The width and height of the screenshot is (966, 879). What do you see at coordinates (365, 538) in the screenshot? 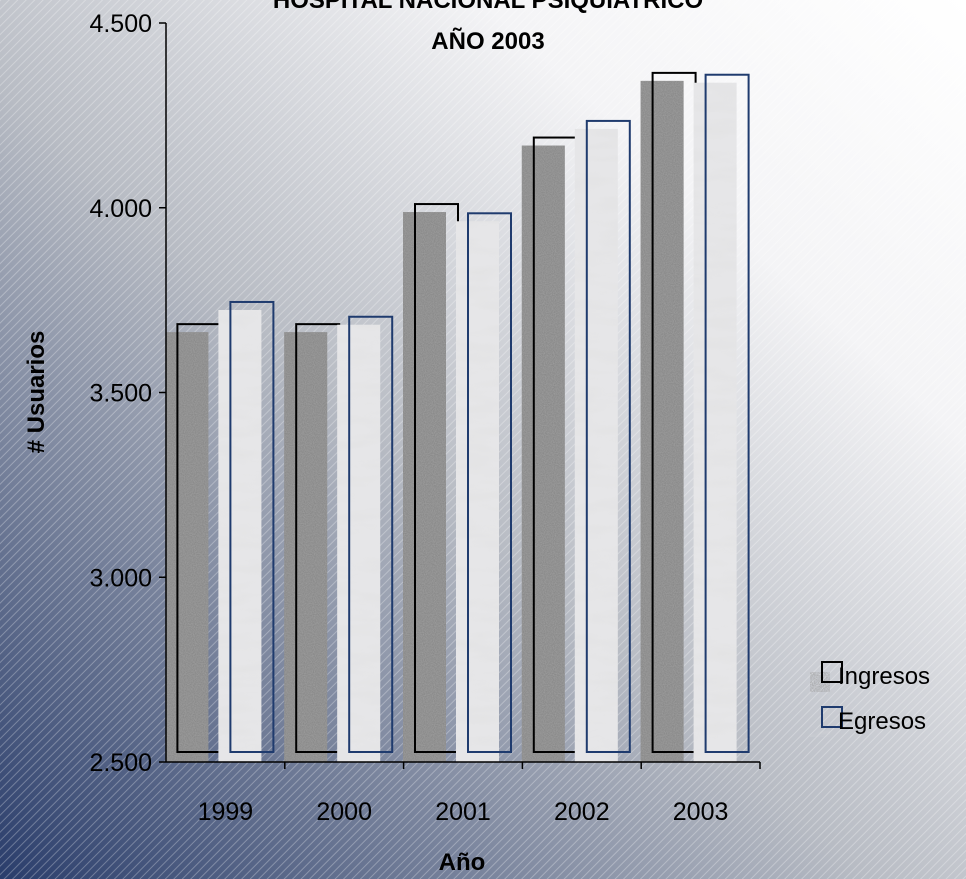
I see `bar-egresos-2000` at bounding box center [365, 538].